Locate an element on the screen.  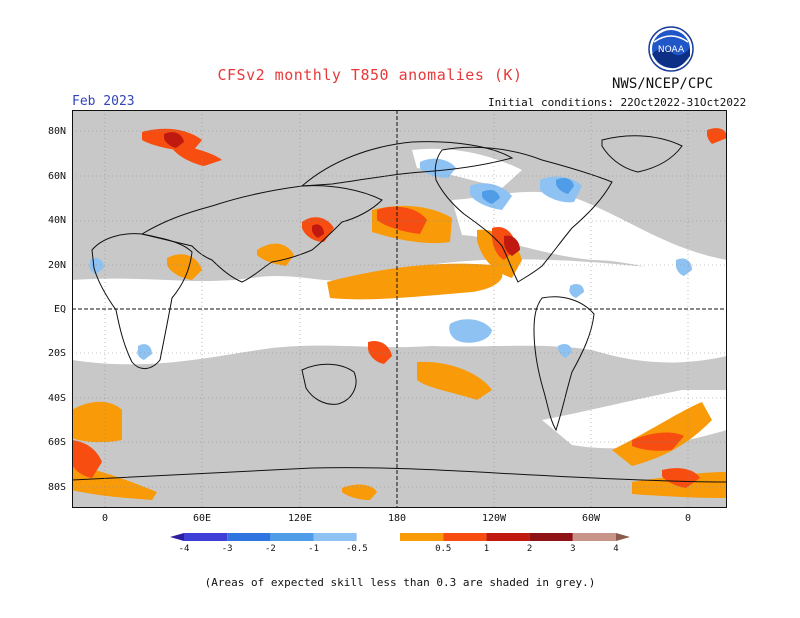
map-title: CFSv2 monthly T850 anomalies (K) is located at coordinates (370, 75).